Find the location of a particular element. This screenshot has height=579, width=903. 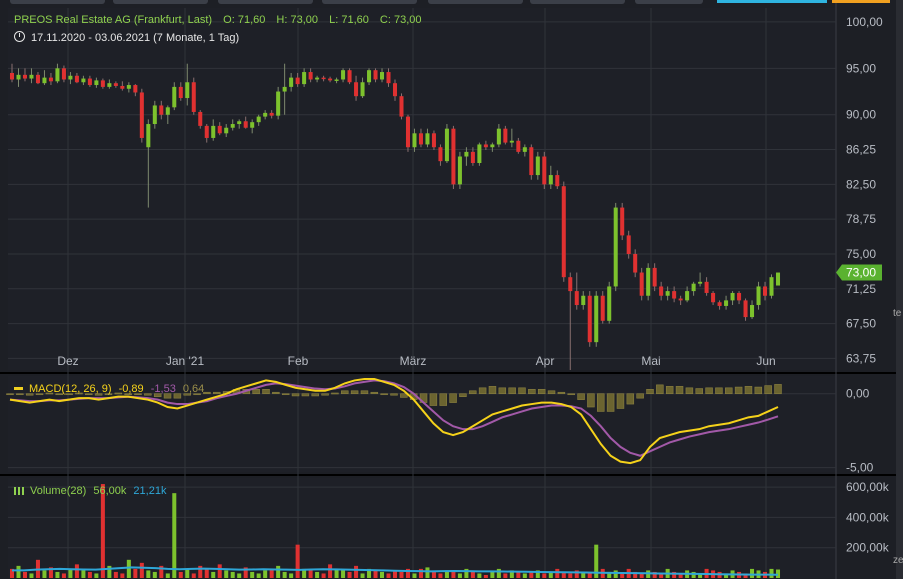

volume-ma-value: 21,21k is located at coordinates (150, 491).